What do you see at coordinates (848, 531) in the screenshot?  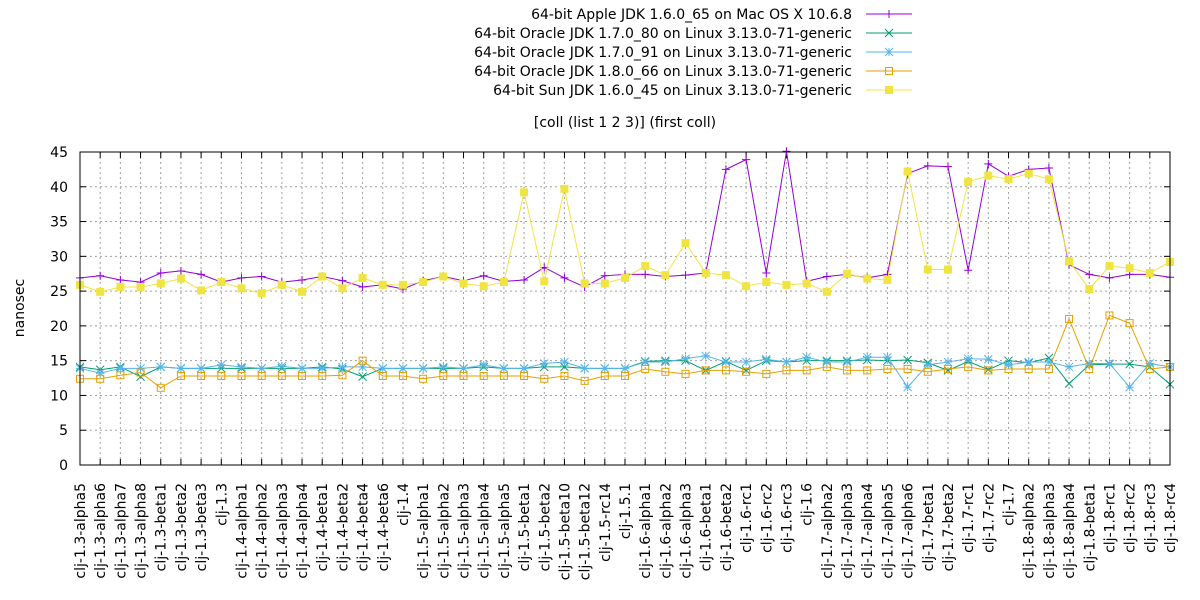 I see `x-tick-label: clj-1.7-alpha3` at bounding box center [848, 531].